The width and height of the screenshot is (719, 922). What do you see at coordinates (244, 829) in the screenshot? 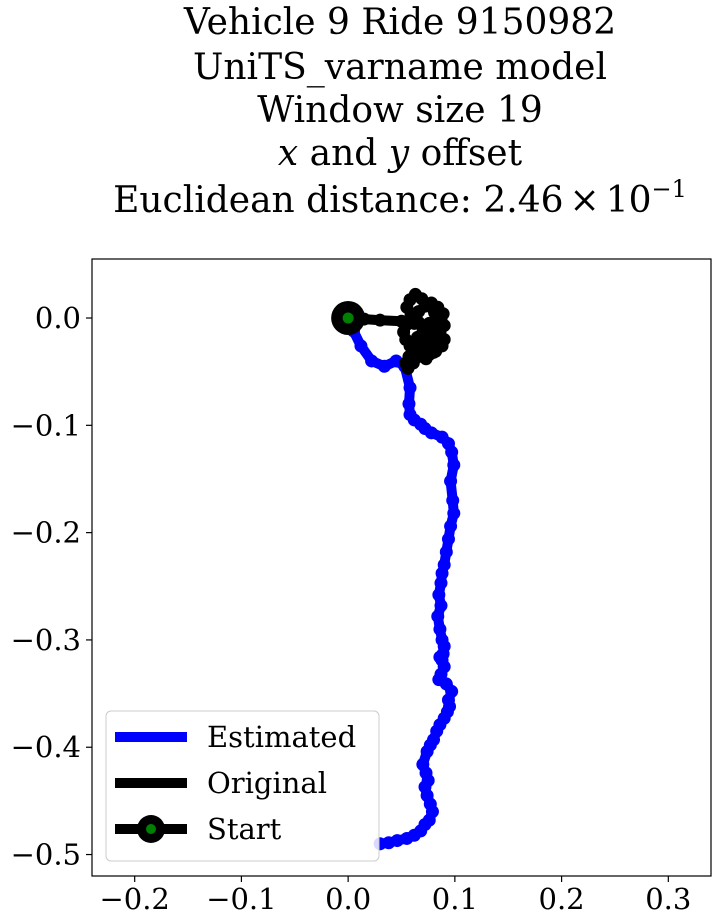
I see `legend-label-start: Start` at bounding box center [244, 829].